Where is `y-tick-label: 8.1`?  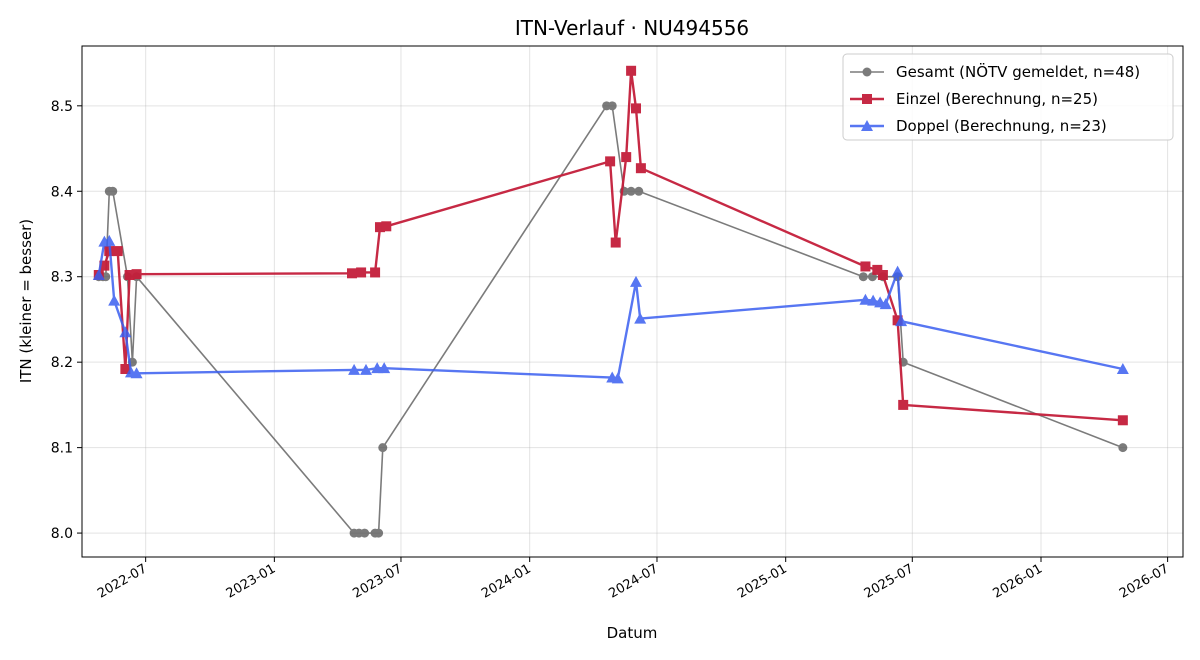
y-tick-label: 8.1 is located at coordinates (62, 449).